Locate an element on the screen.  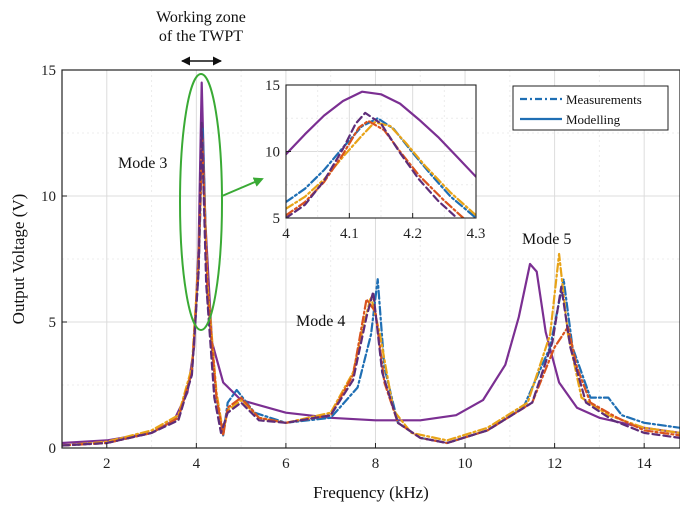
x-tick-label: 6 is located at coordinates (286, 464).